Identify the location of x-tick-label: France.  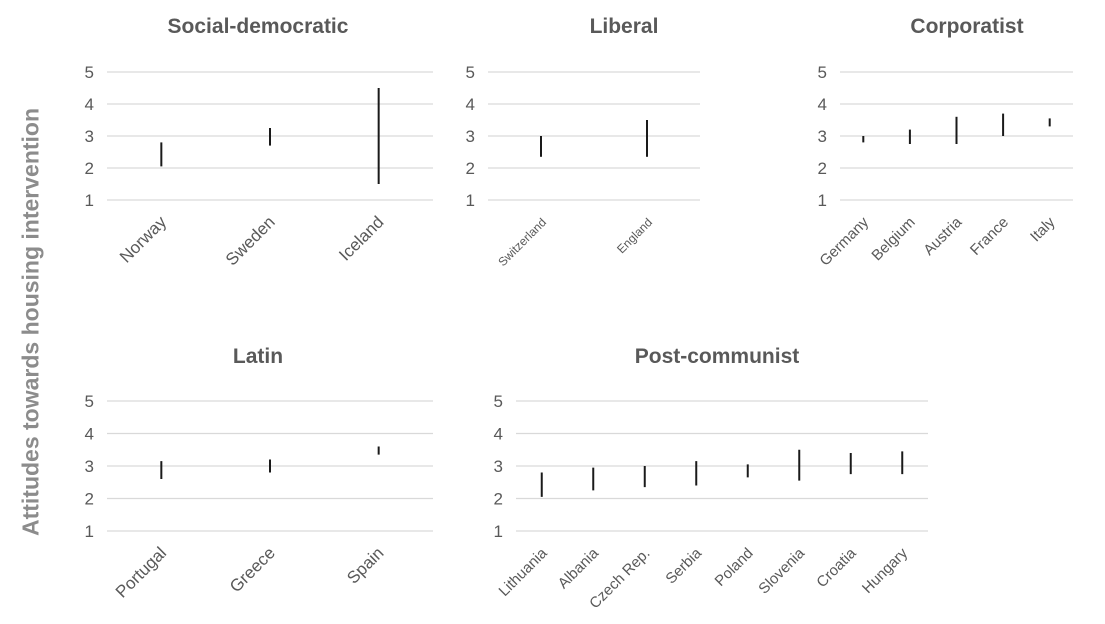
(989, 236).